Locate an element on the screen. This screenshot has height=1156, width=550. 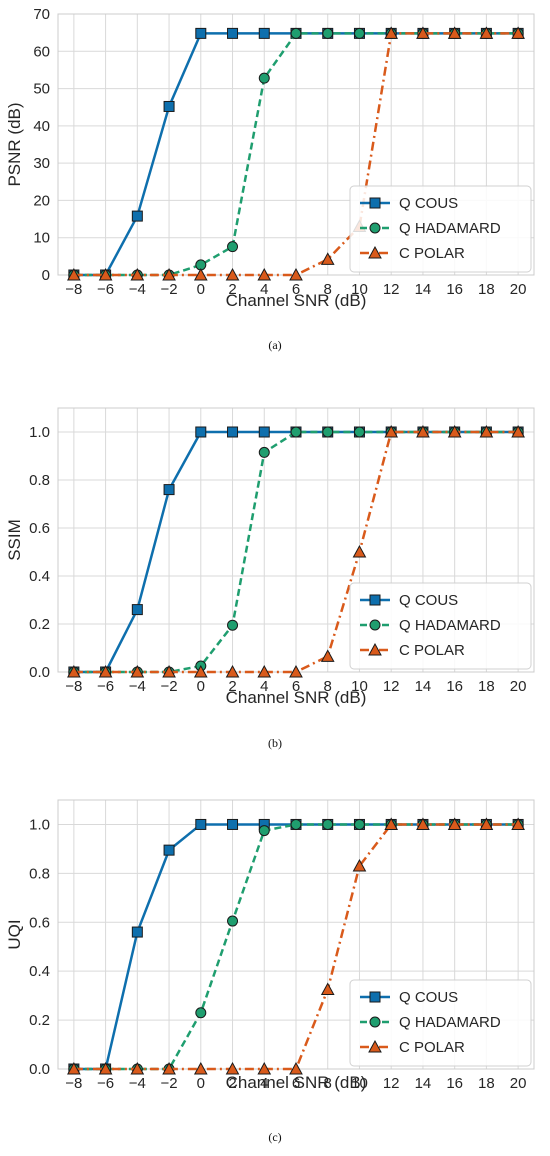
y-tick-label: 0.6 is located at coordinates (39, 922).